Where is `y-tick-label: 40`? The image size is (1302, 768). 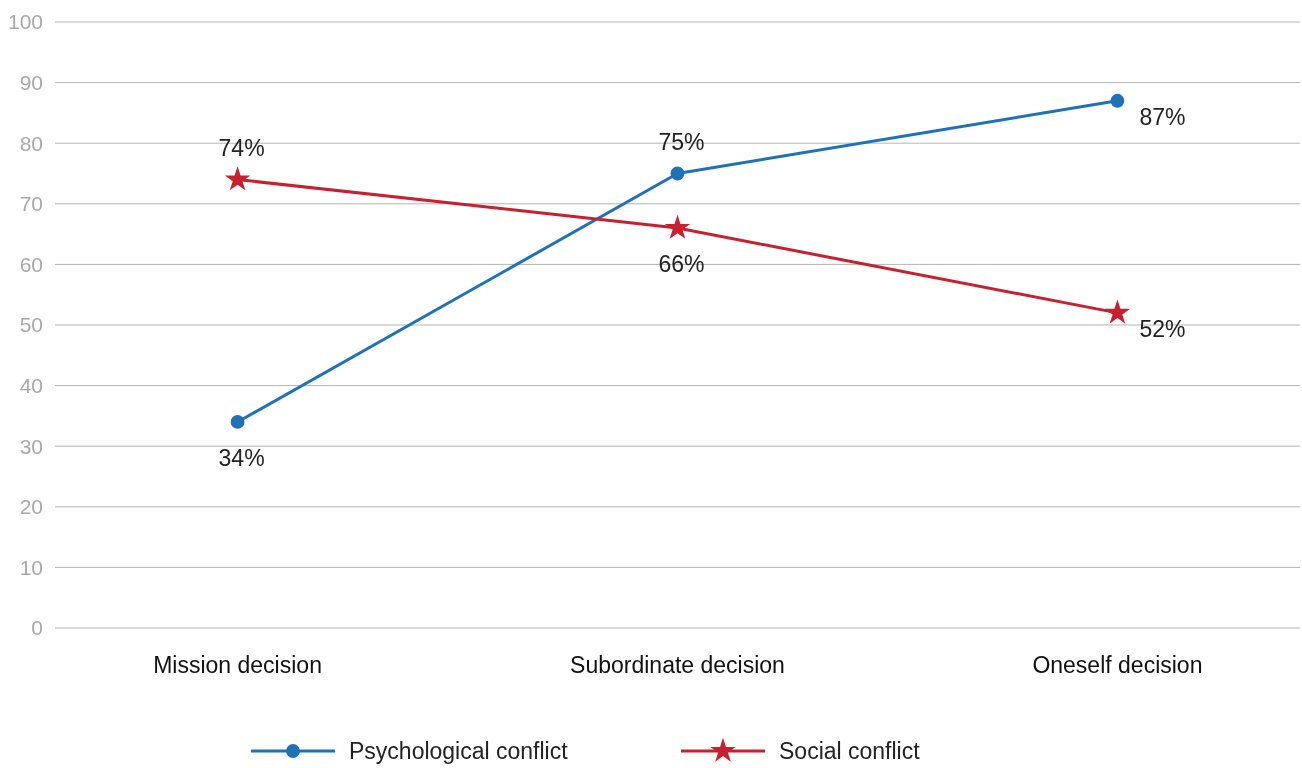 y-tick-label: 40 is located at coordinates (31, 385).